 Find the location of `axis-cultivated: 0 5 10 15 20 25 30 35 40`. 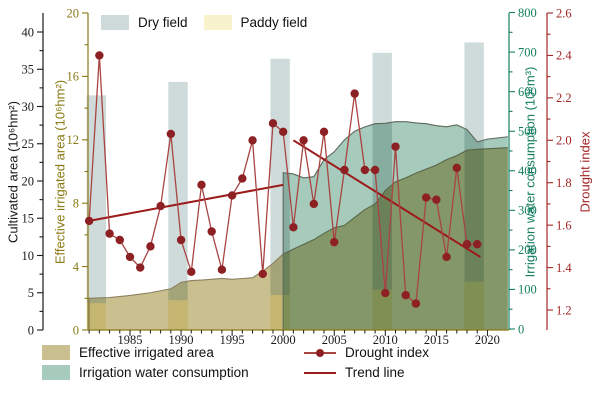

axis-cultivated: 0 5 10 15 20 25 30 35 40 is located at coordinates (33, 175).